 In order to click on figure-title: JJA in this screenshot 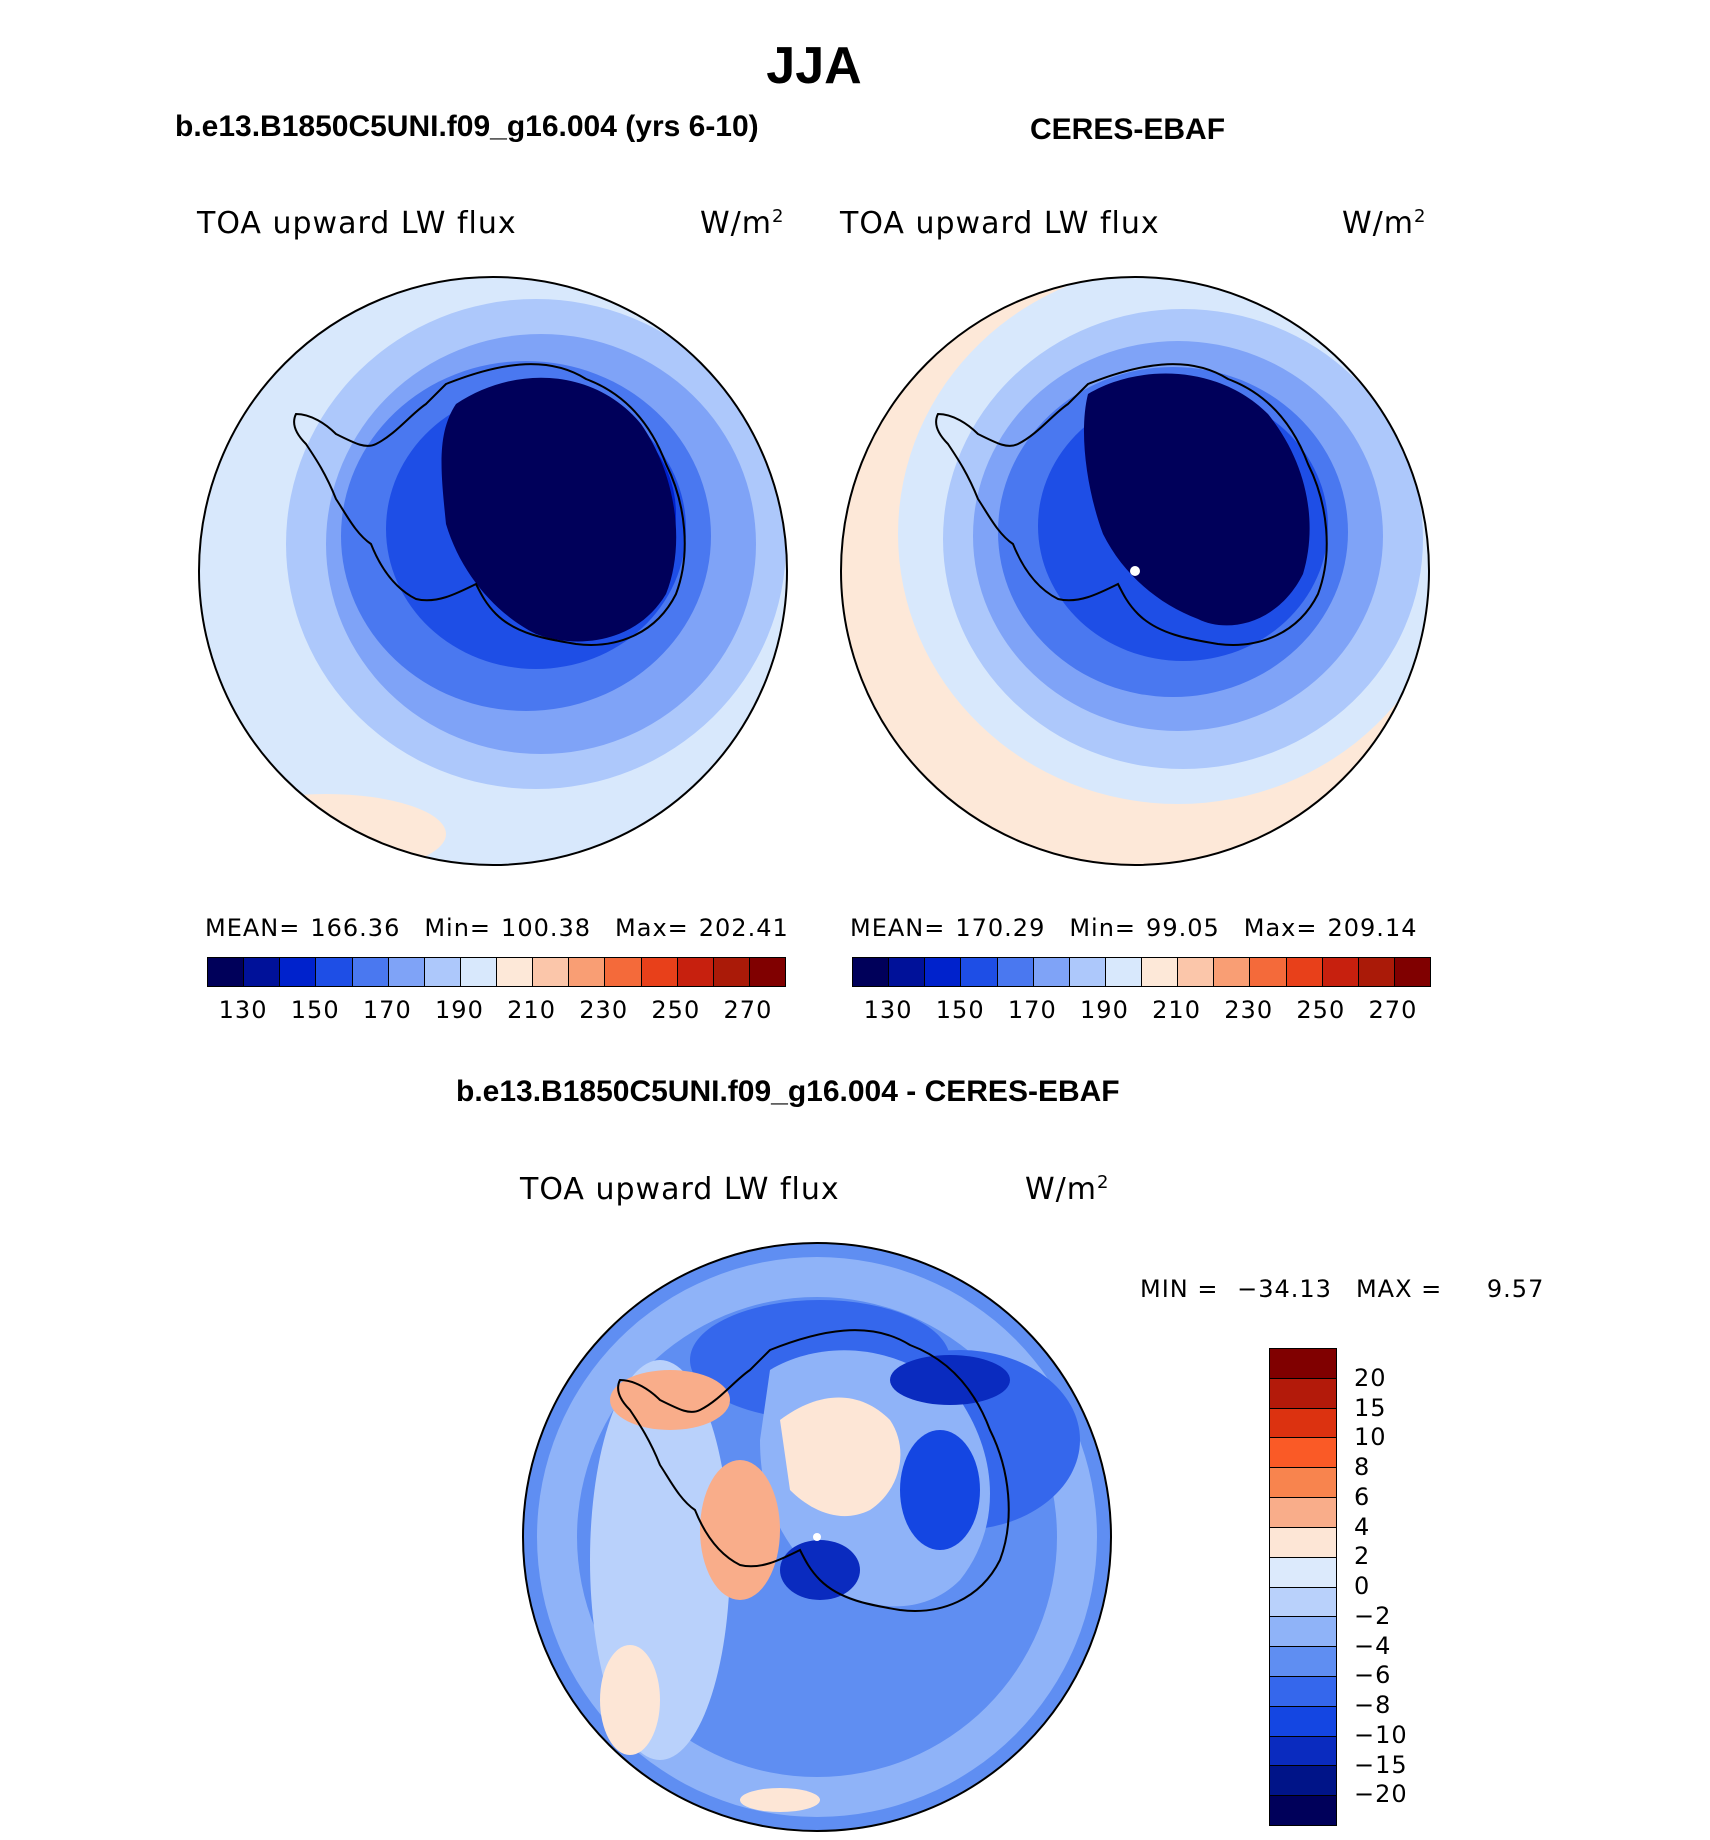, I will do `click(814, 66)`.